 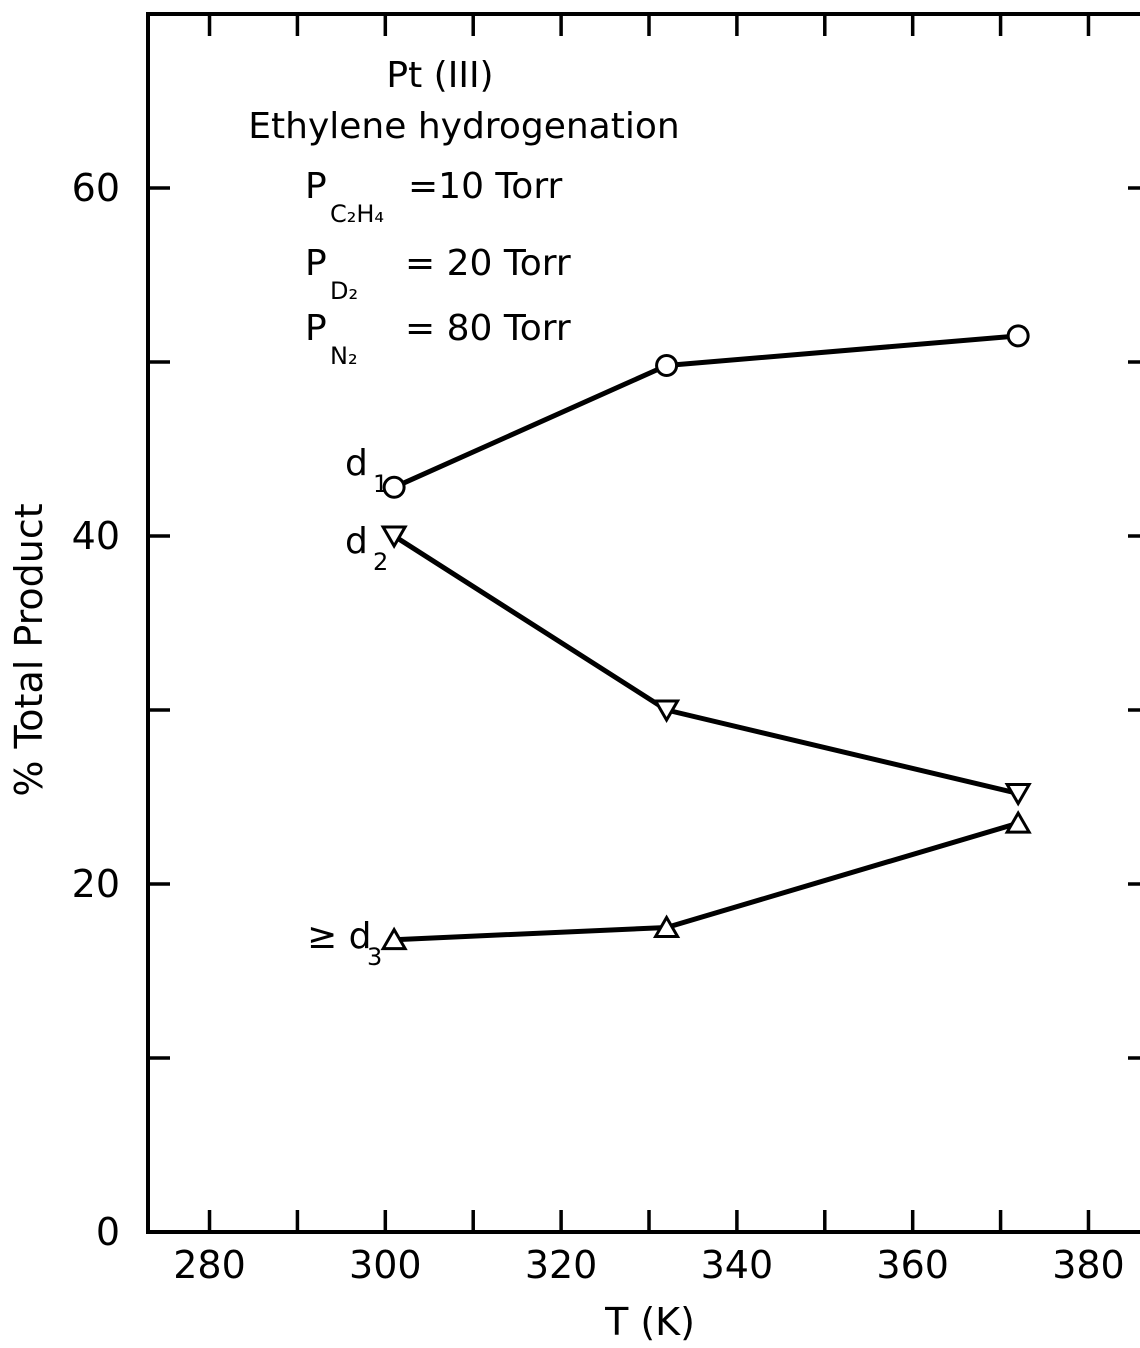 I want to click on y-axis-label: % Total Product, so click(x=29, y=649).